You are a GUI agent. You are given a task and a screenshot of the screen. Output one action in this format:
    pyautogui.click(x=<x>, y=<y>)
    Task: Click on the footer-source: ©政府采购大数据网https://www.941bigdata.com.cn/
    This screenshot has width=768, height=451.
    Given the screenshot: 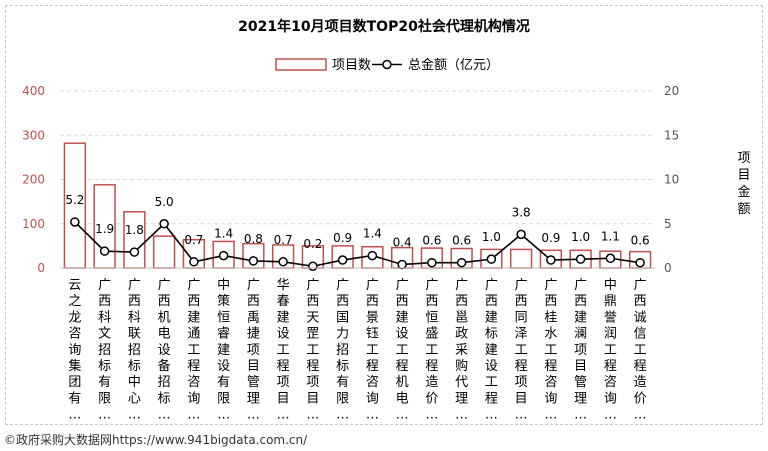 What is the action you would take?
    pyautogui.click(x=156, y=440)
    